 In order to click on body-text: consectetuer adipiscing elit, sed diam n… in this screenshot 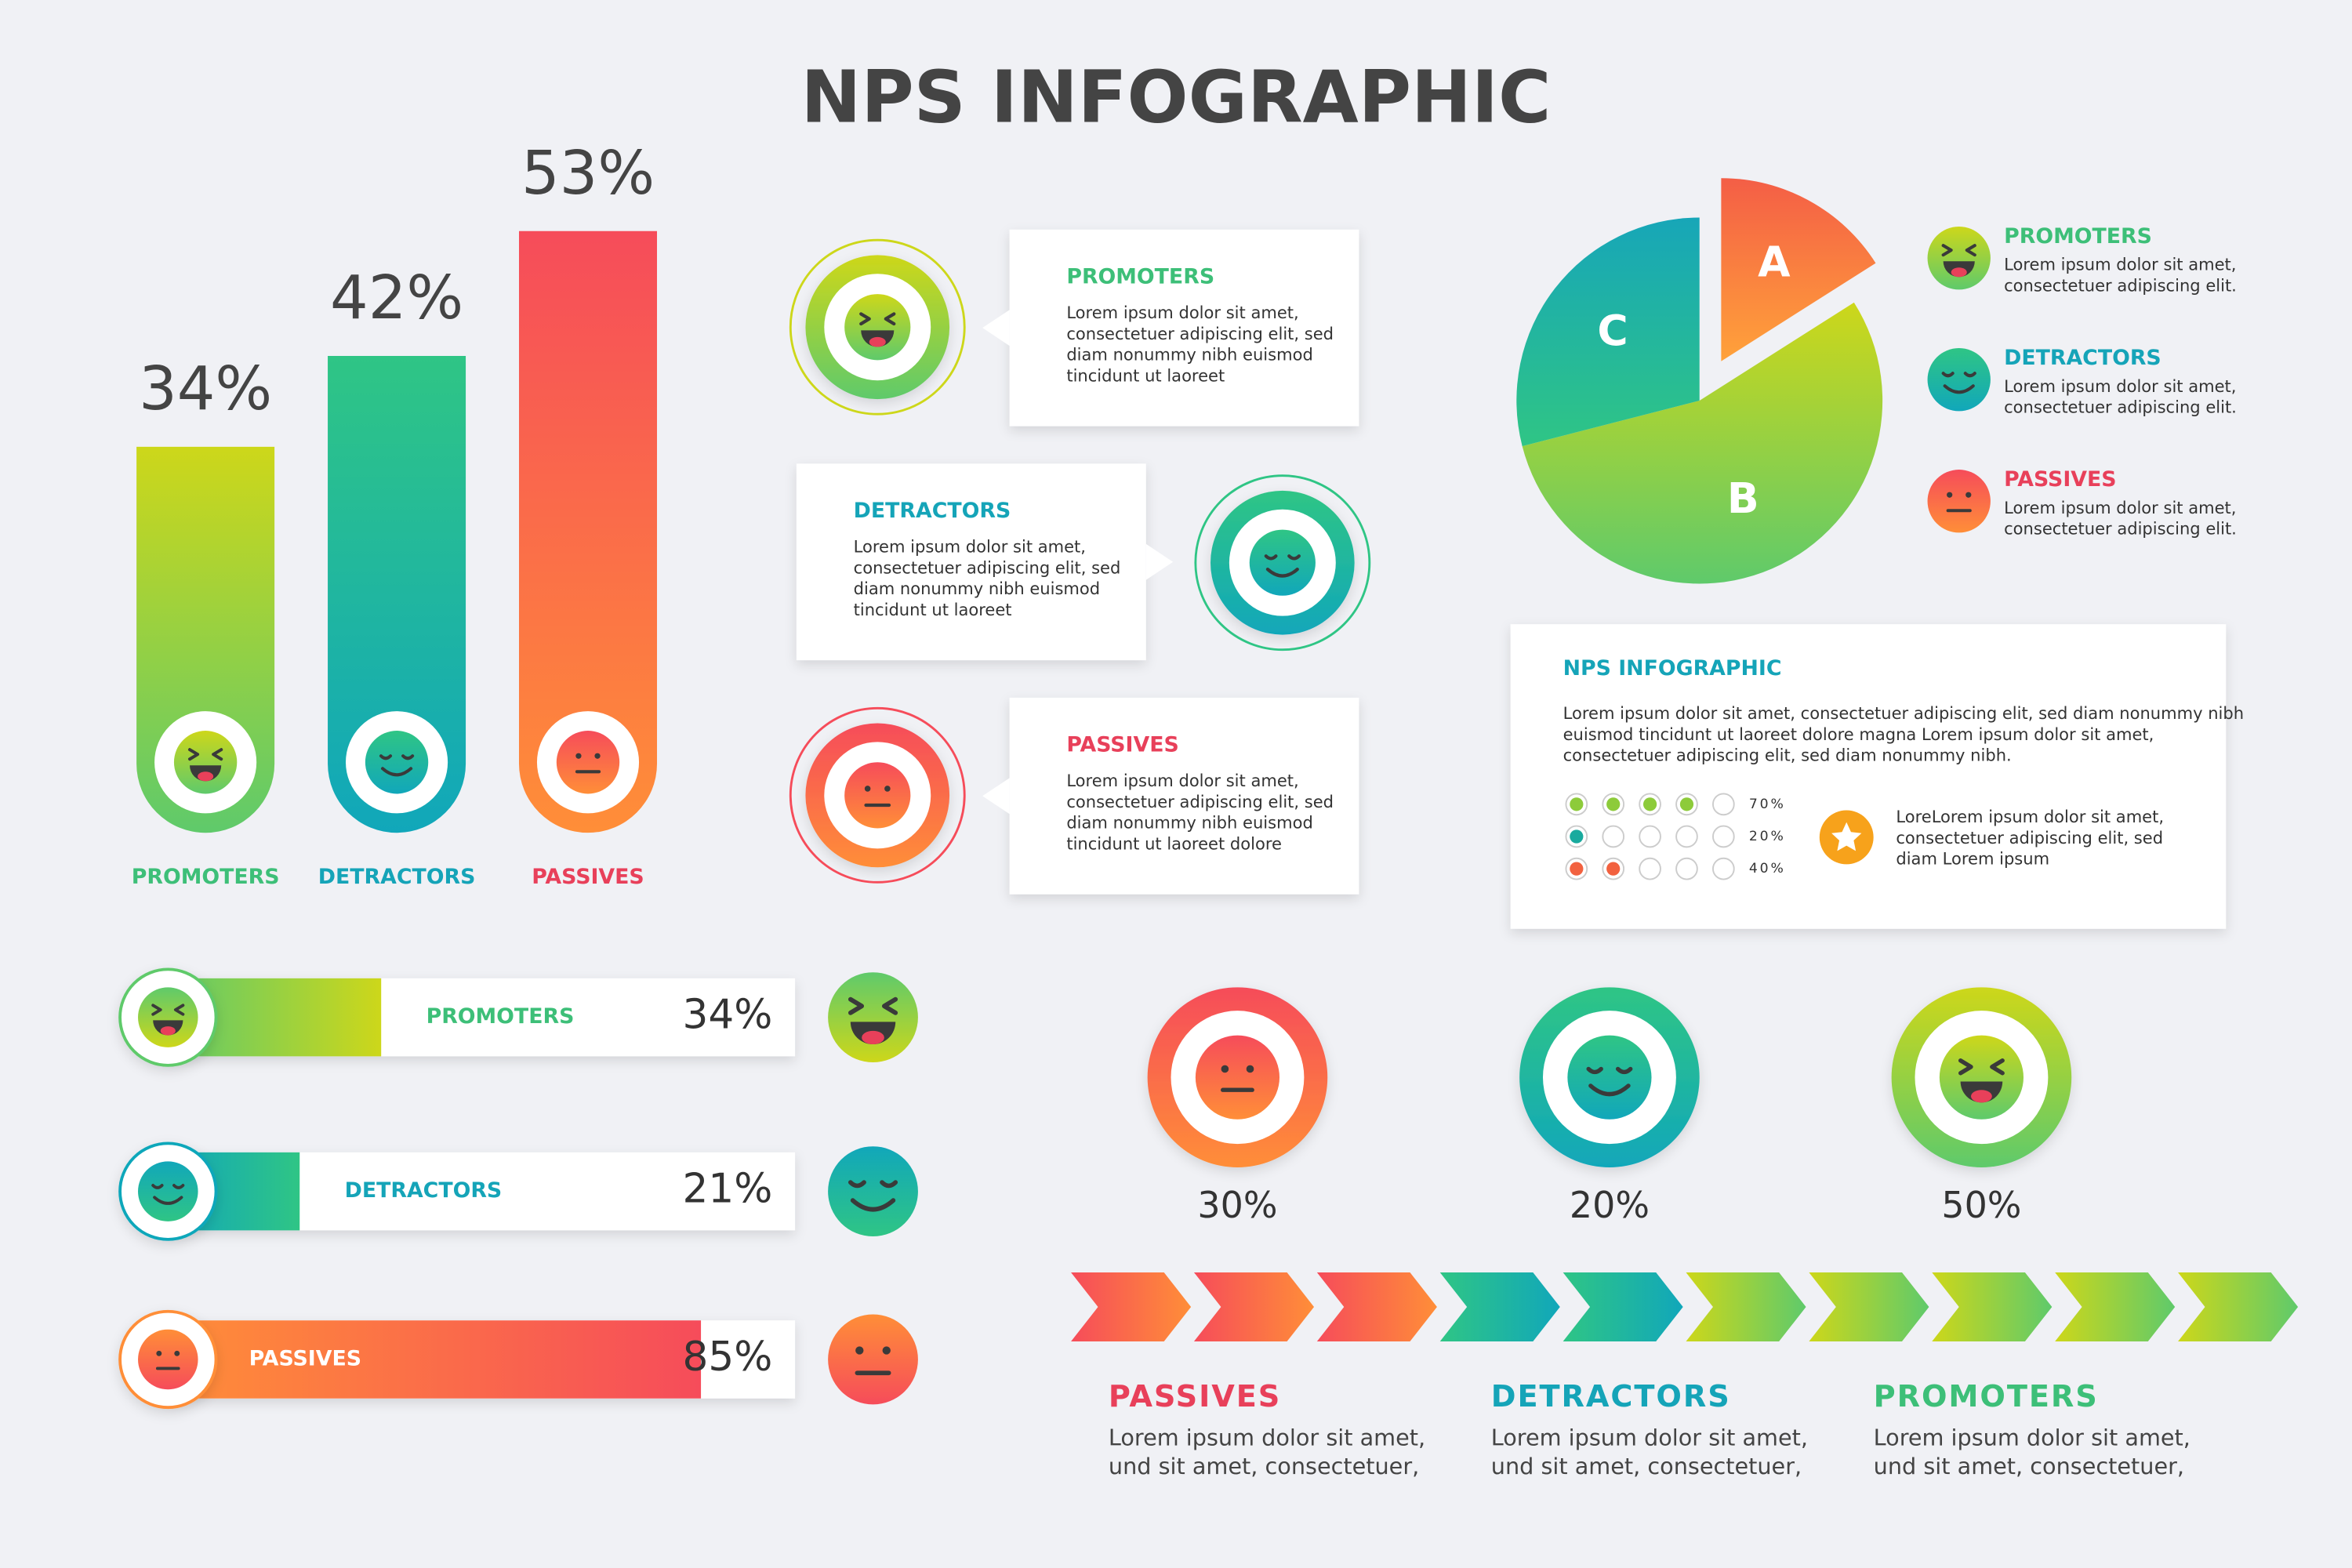, I will do `click(1788, 755)`.